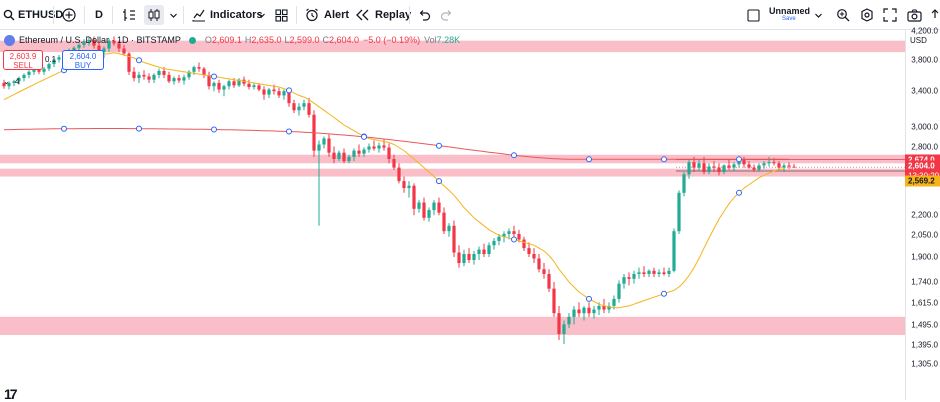 This screenshot has height=402, width=940. I want to click on quick-search-button, so click(843, 15).